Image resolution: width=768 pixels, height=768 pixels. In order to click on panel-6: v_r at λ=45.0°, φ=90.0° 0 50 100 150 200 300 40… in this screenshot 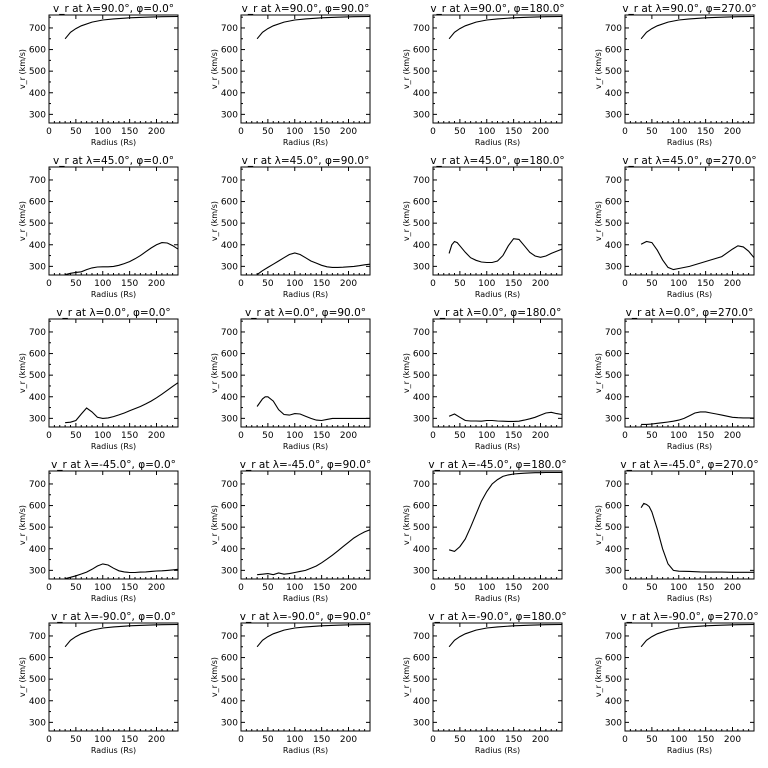, I will do `click(290, 227)`.